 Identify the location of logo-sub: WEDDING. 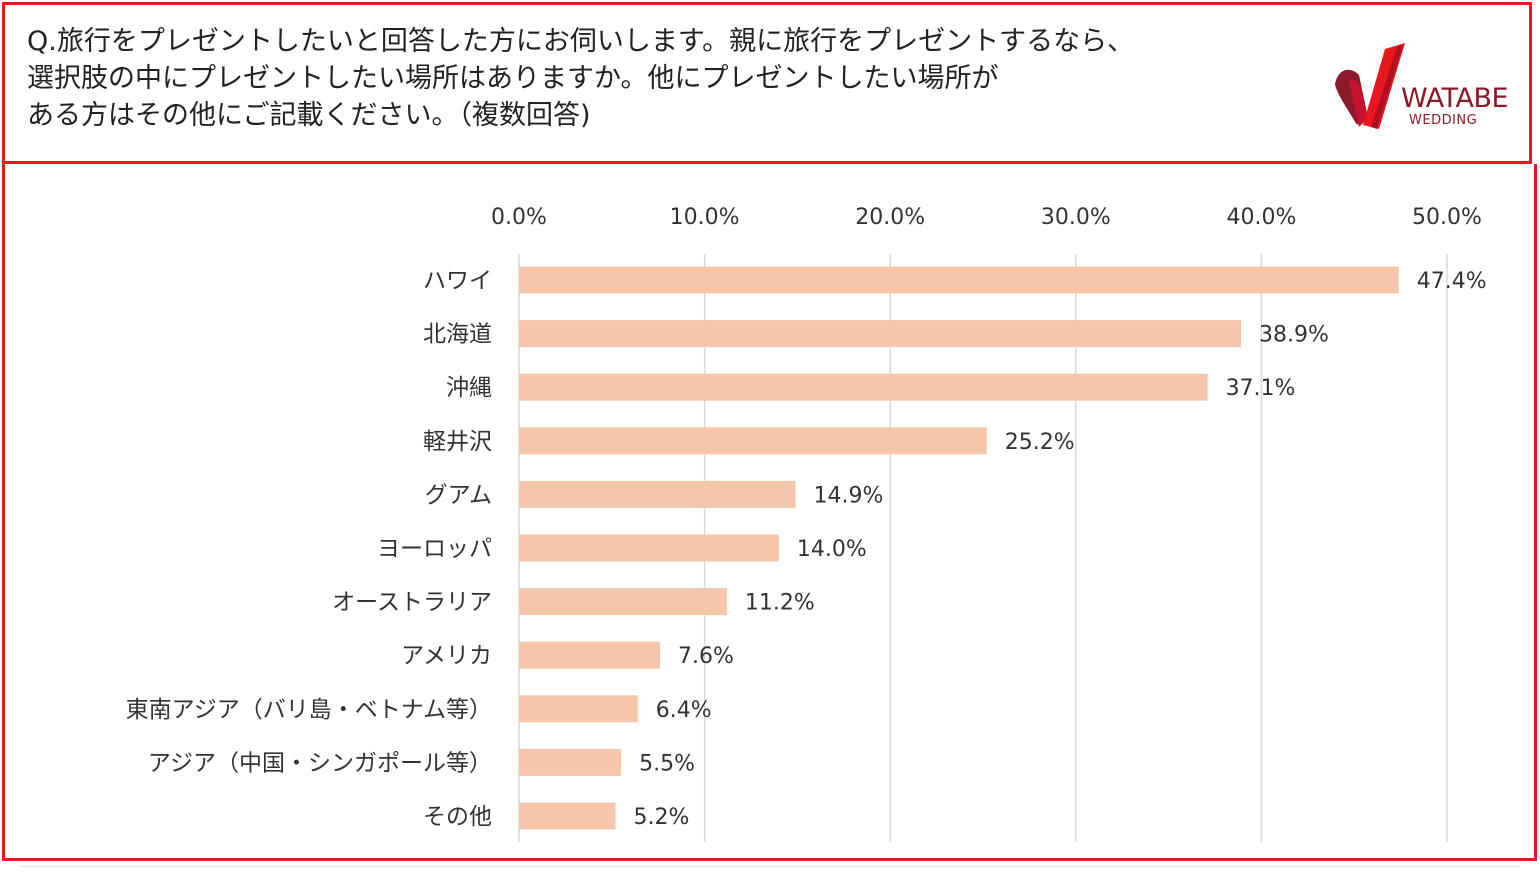
(1443, 120).